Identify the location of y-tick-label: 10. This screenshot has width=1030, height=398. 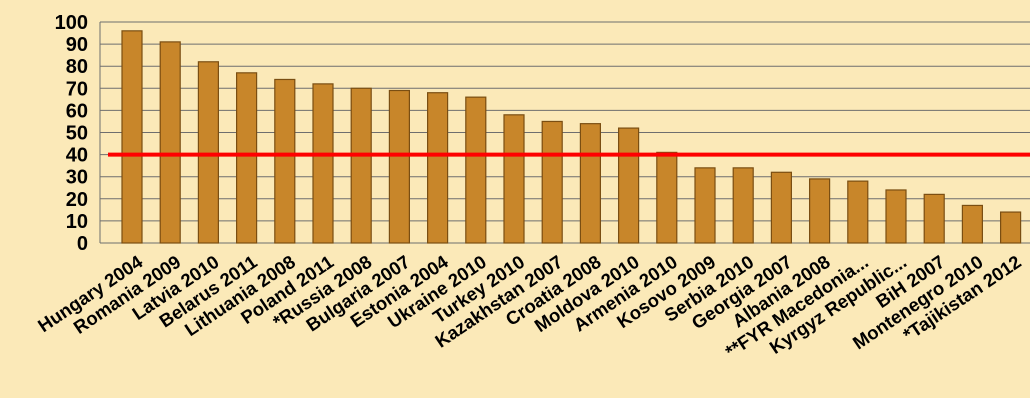
(77, 222).